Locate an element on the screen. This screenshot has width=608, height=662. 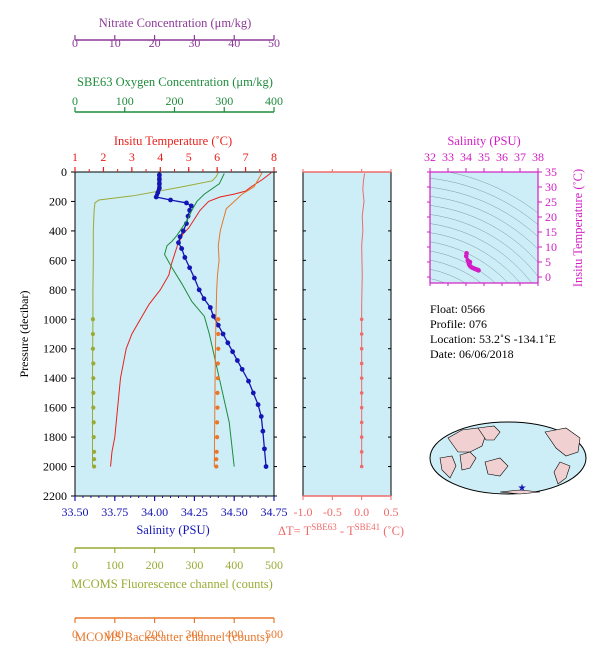
nitrate-tick-label: 0 is located at coordinates (75, 43).